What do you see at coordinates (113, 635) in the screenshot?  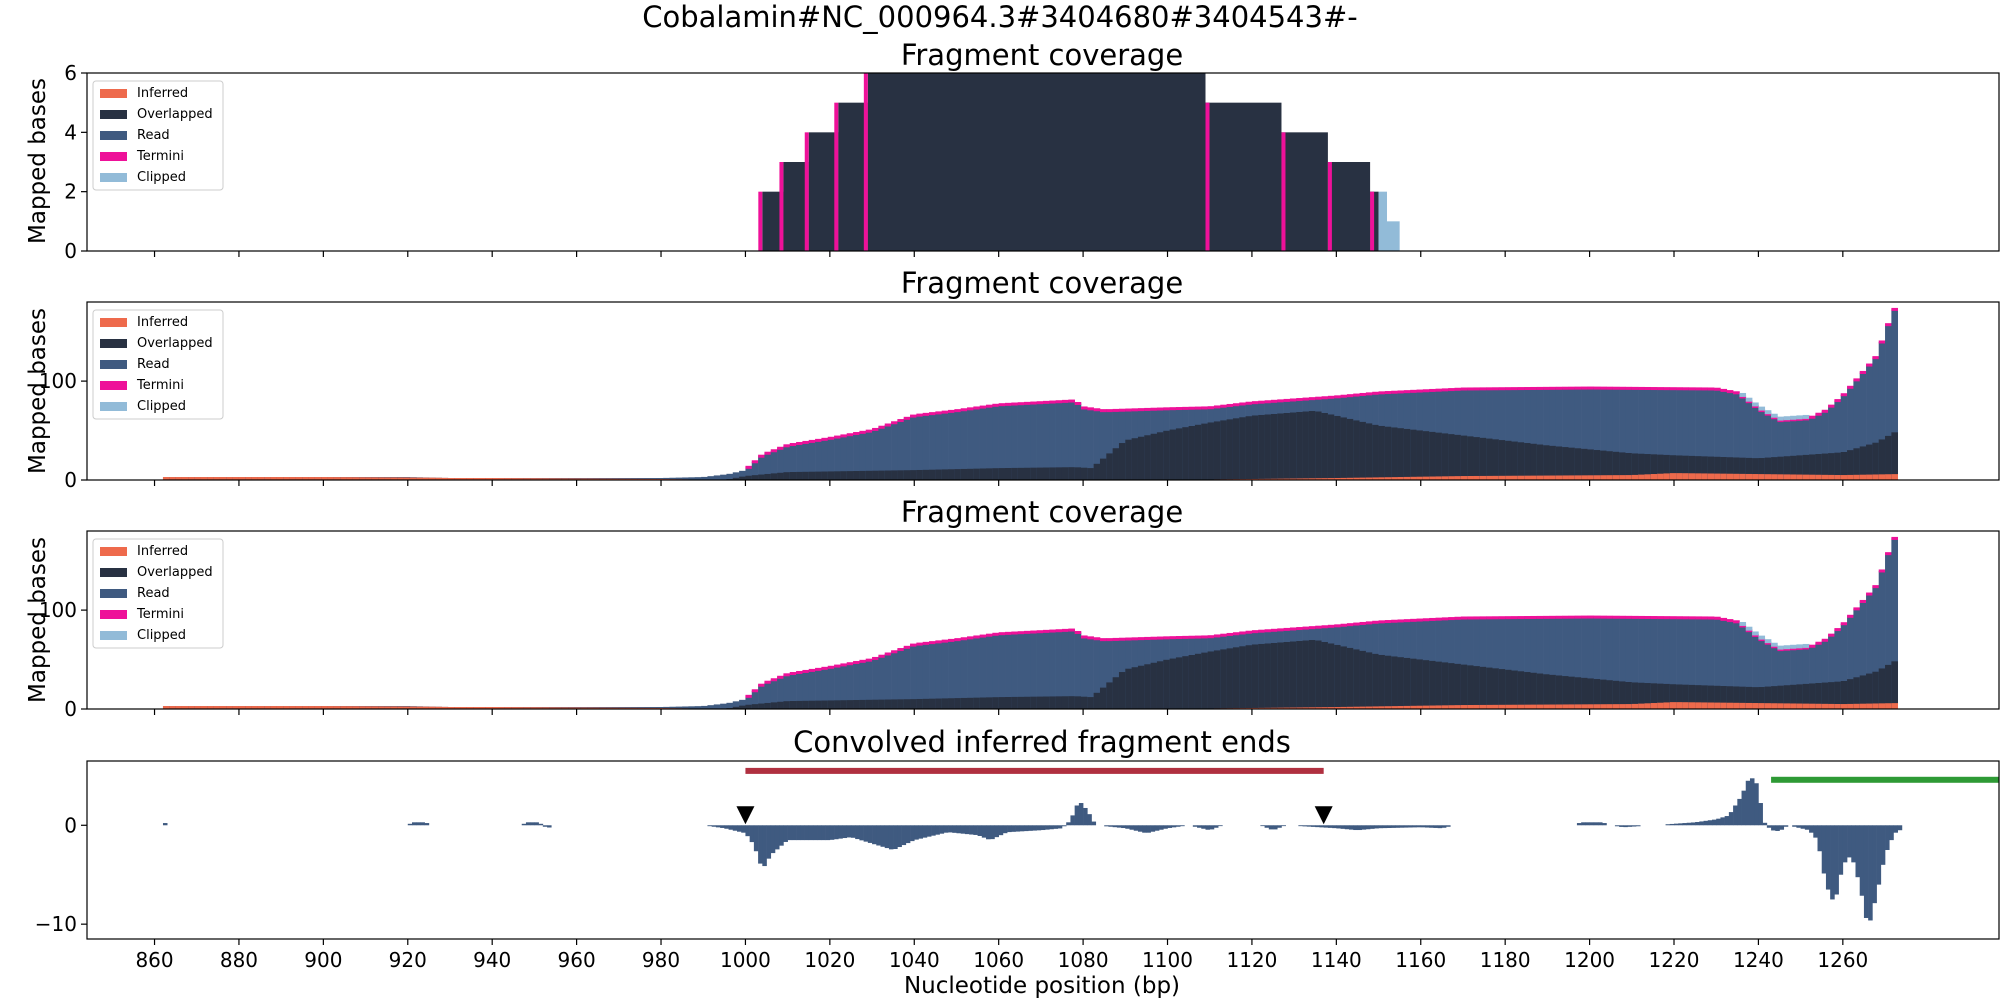 I see `legend-clipped-swatch` at bounding box center [113, 635].